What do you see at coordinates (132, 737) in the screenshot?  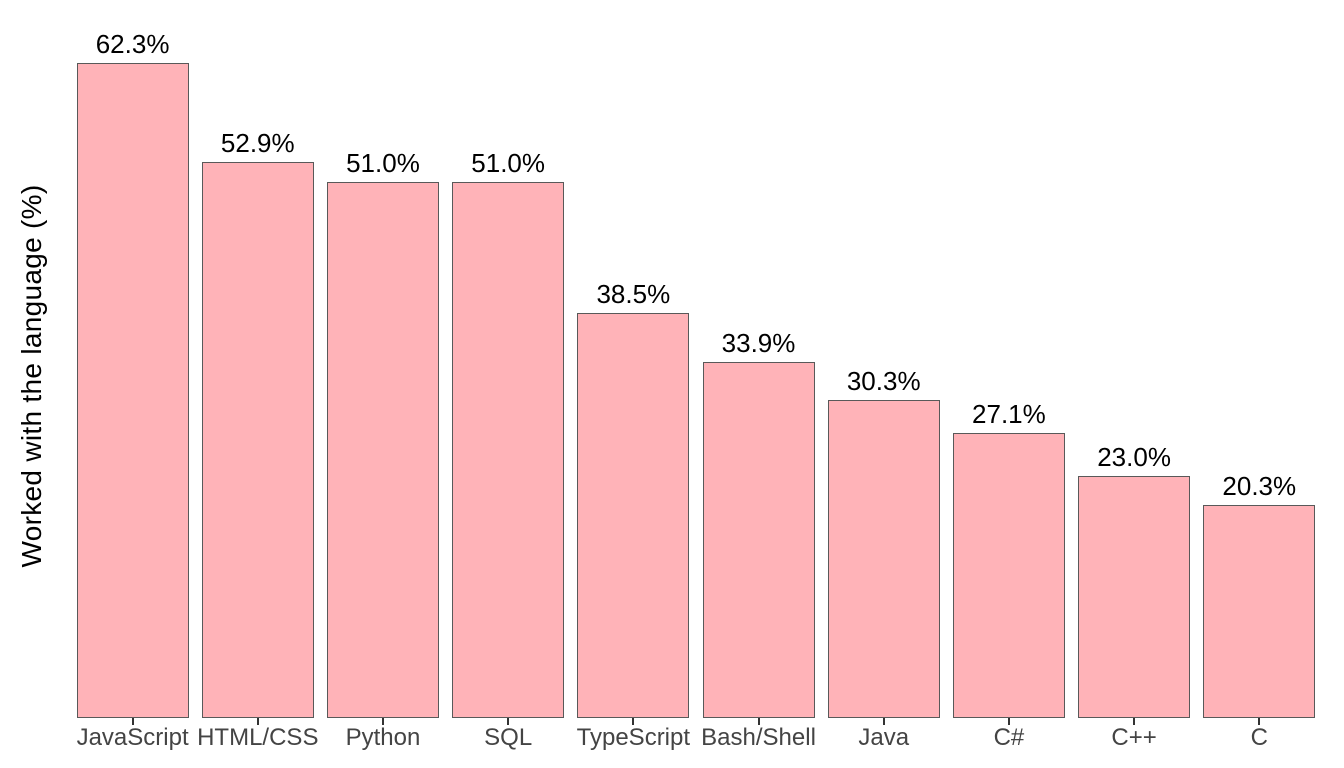 I see `x-axis-label-javascript: JavaScript` at bounding box center [132, 737].